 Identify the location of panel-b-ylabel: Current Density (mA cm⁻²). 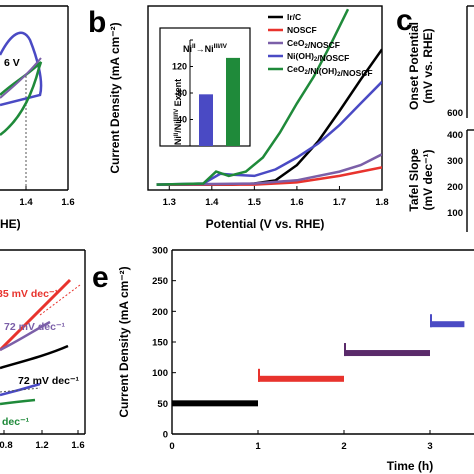
(115, 97).